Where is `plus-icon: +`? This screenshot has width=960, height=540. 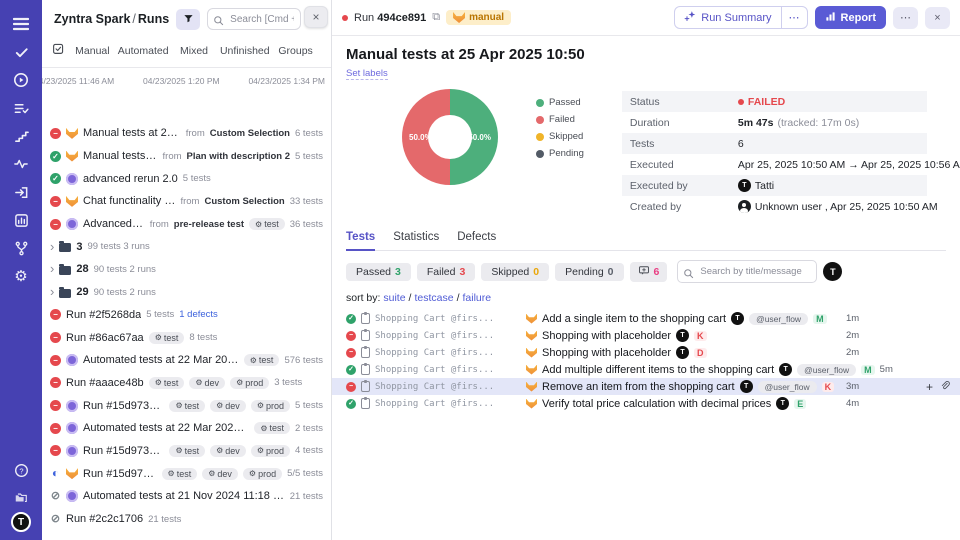 plus-icon: + is located at coordinates (929, 386).